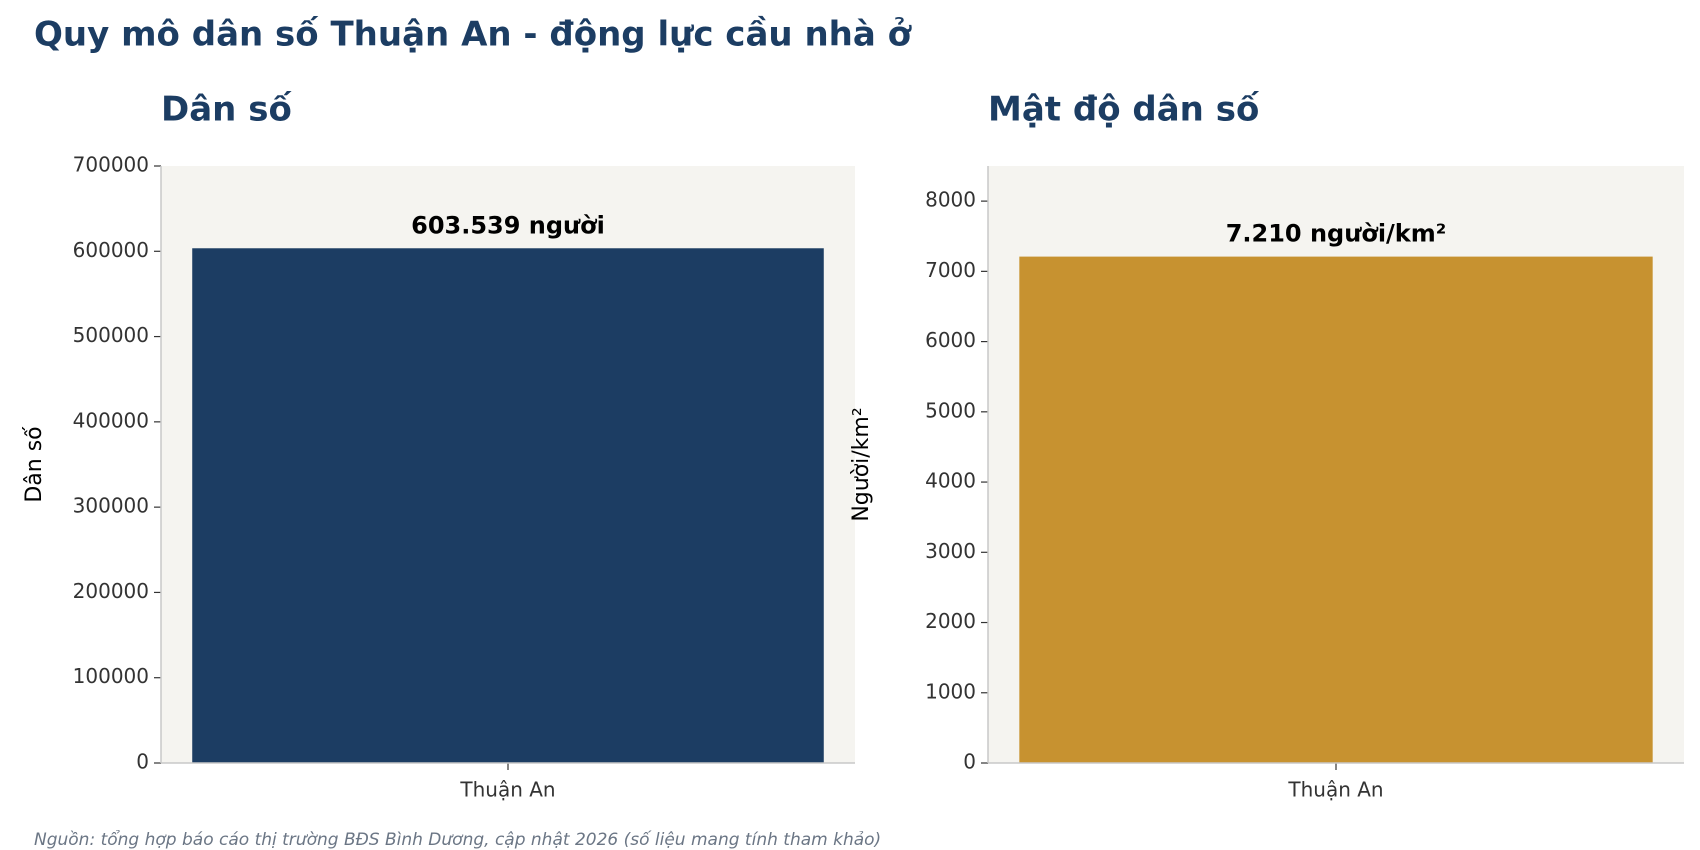 Image resolution: width=1700 pixels, height=850 pixels. I want to click on value-label: 603.539 người, so click(508, 225).